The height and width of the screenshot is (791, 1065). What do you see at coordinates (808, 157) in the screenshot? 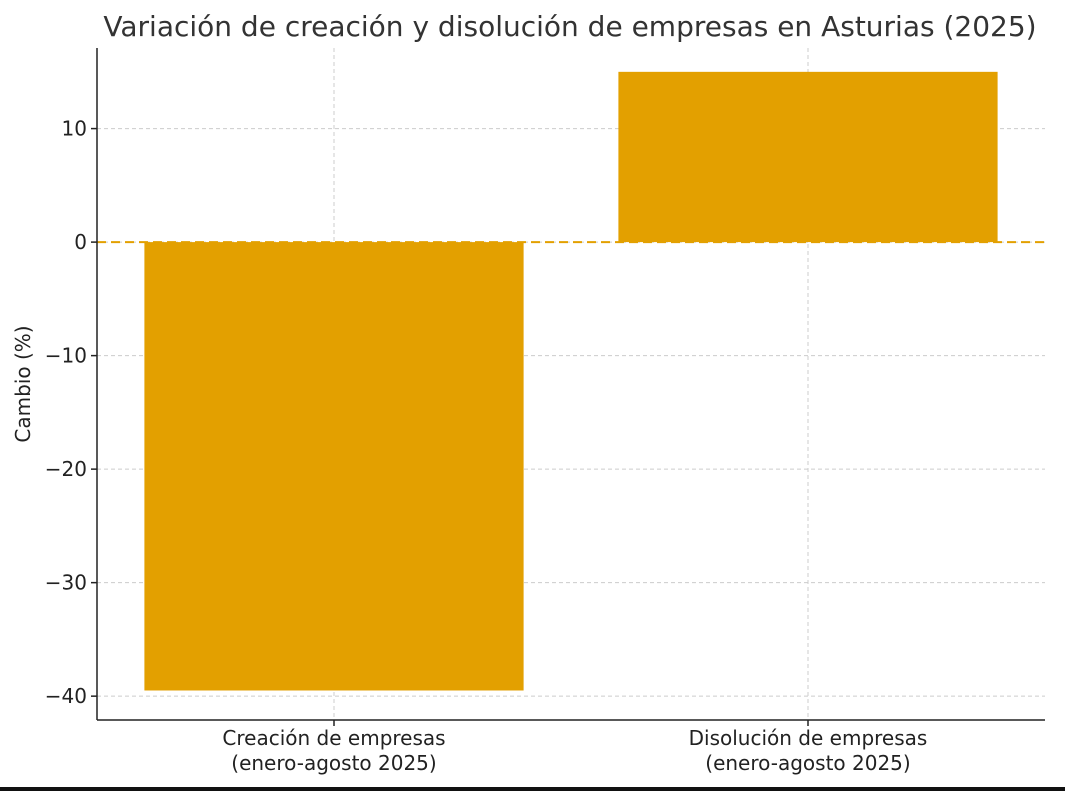
I see `bar` at bounding box center [808, 157].